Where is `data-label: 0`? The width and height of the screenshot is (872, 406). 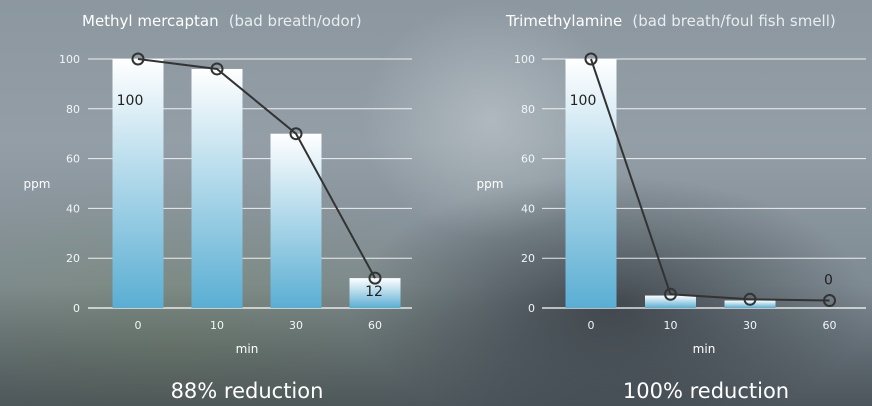 data-label: 0 is located at coordinates (828, 281).